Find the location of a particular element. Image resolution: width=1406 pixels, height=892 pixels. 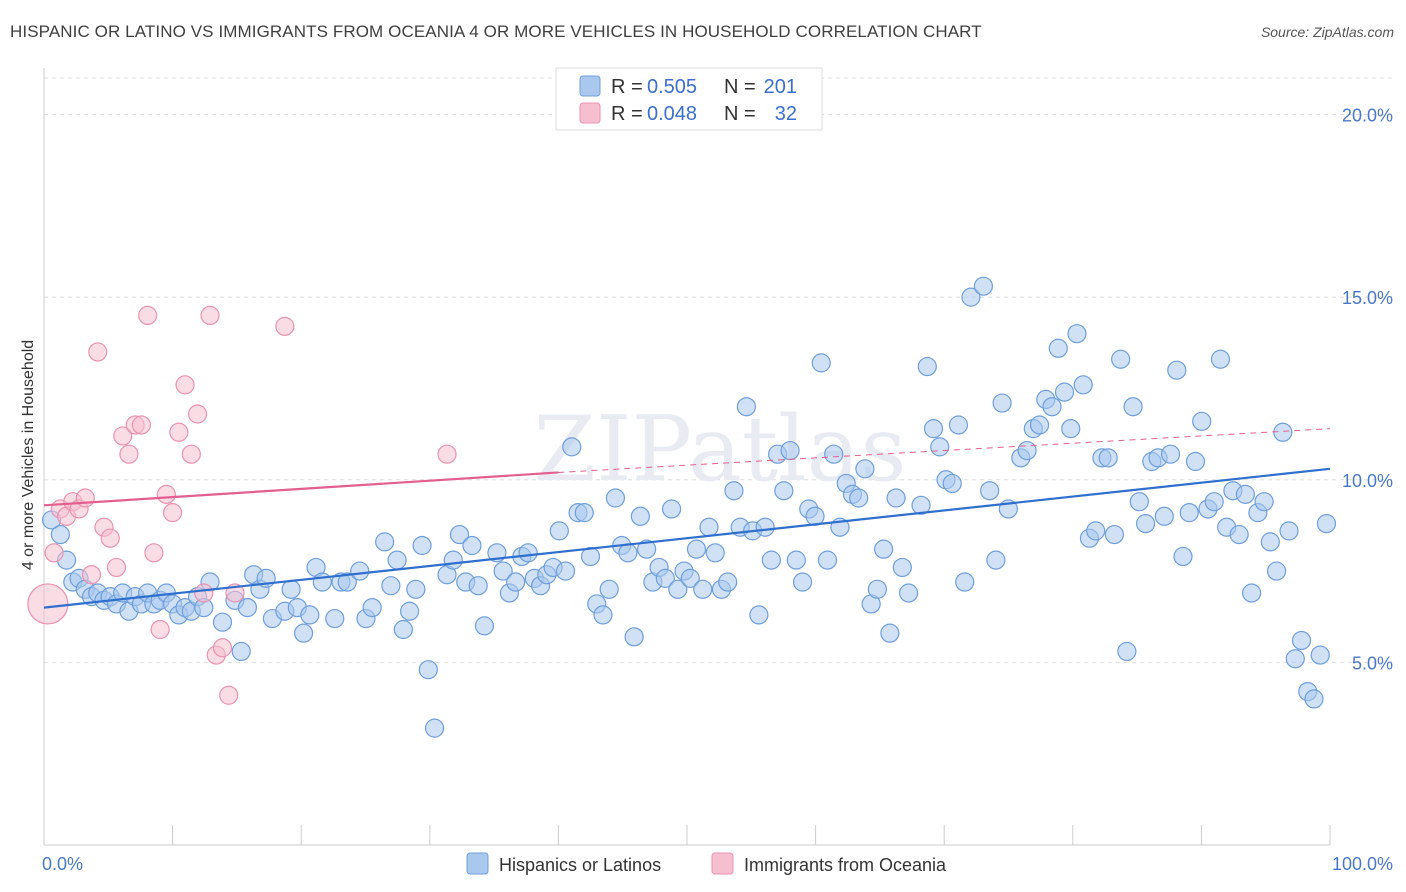

legend-r-label-2: R = is located at coordinates (627, 114).